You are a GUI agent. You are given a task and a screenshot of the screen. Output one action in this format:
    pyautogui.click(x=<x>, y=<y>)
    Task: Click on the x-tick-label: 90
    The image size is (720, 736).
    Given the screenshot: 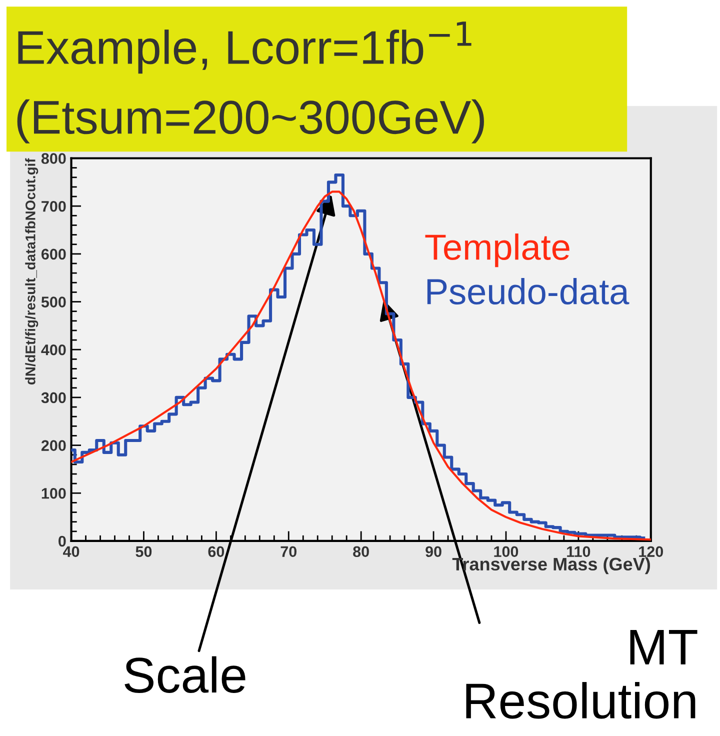 What is the action you would take?
    pyautogui.click(x=434, y=552)
    